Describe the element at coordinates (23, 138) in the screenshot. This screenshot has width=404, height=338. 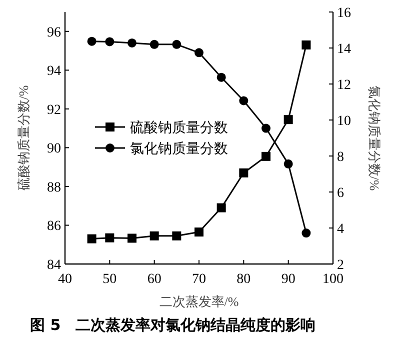
I see `y-axis-title: 硫酸钠质量分数/%` at that location.